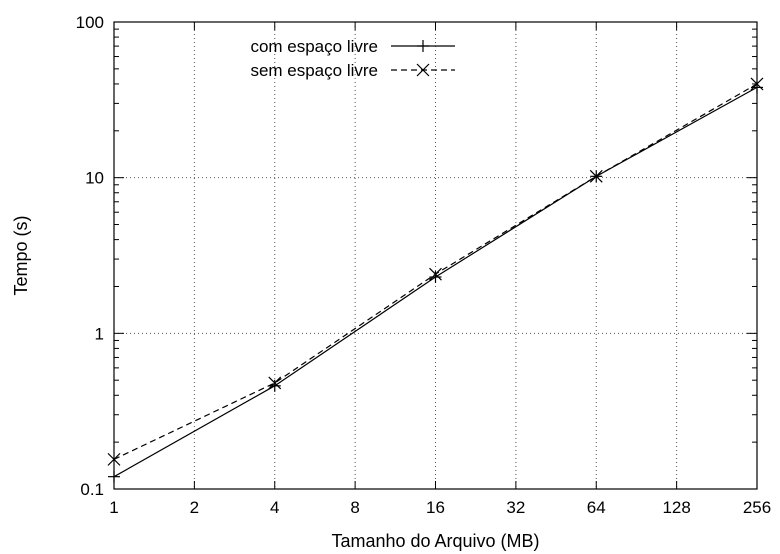  What do you see at coordinates (113, 507) in the screenshot?
I see `x-tick-label: 1` at bounding box center [113, 507].